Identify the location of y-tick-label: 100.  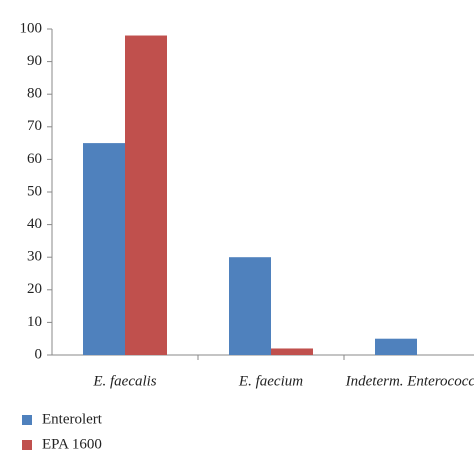
(31, 28).